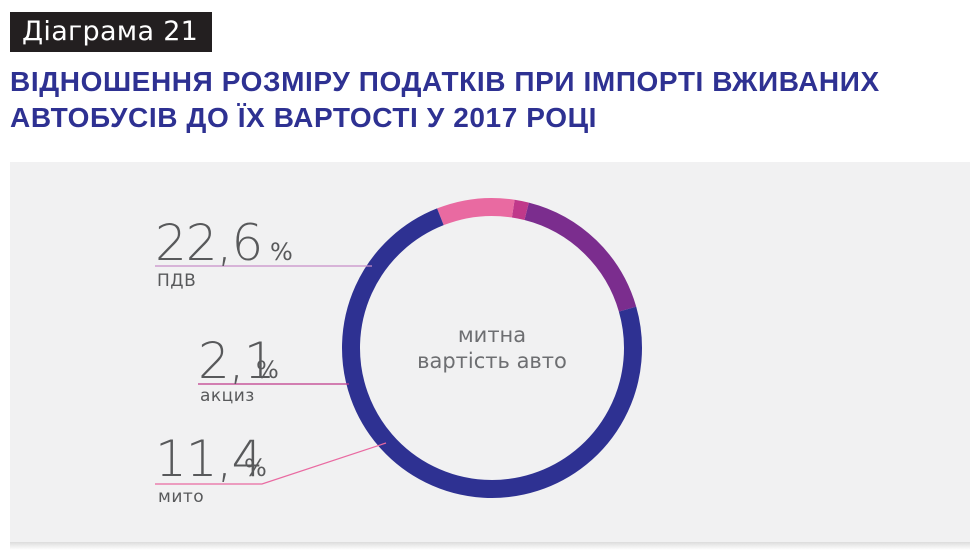 This screenshot has height=560, width=980. I want to click on myto-value: 11,4, so click(209, 459).